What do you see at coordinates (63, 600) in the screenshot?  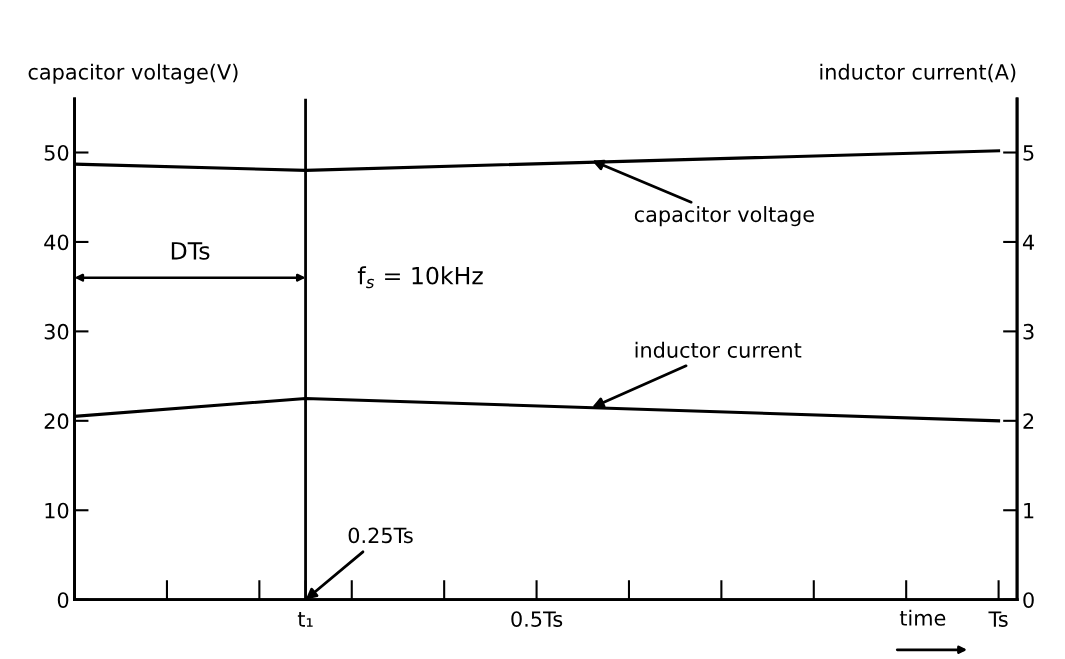 I see `y-tick-label: 0` at bounding box center [63, 600].